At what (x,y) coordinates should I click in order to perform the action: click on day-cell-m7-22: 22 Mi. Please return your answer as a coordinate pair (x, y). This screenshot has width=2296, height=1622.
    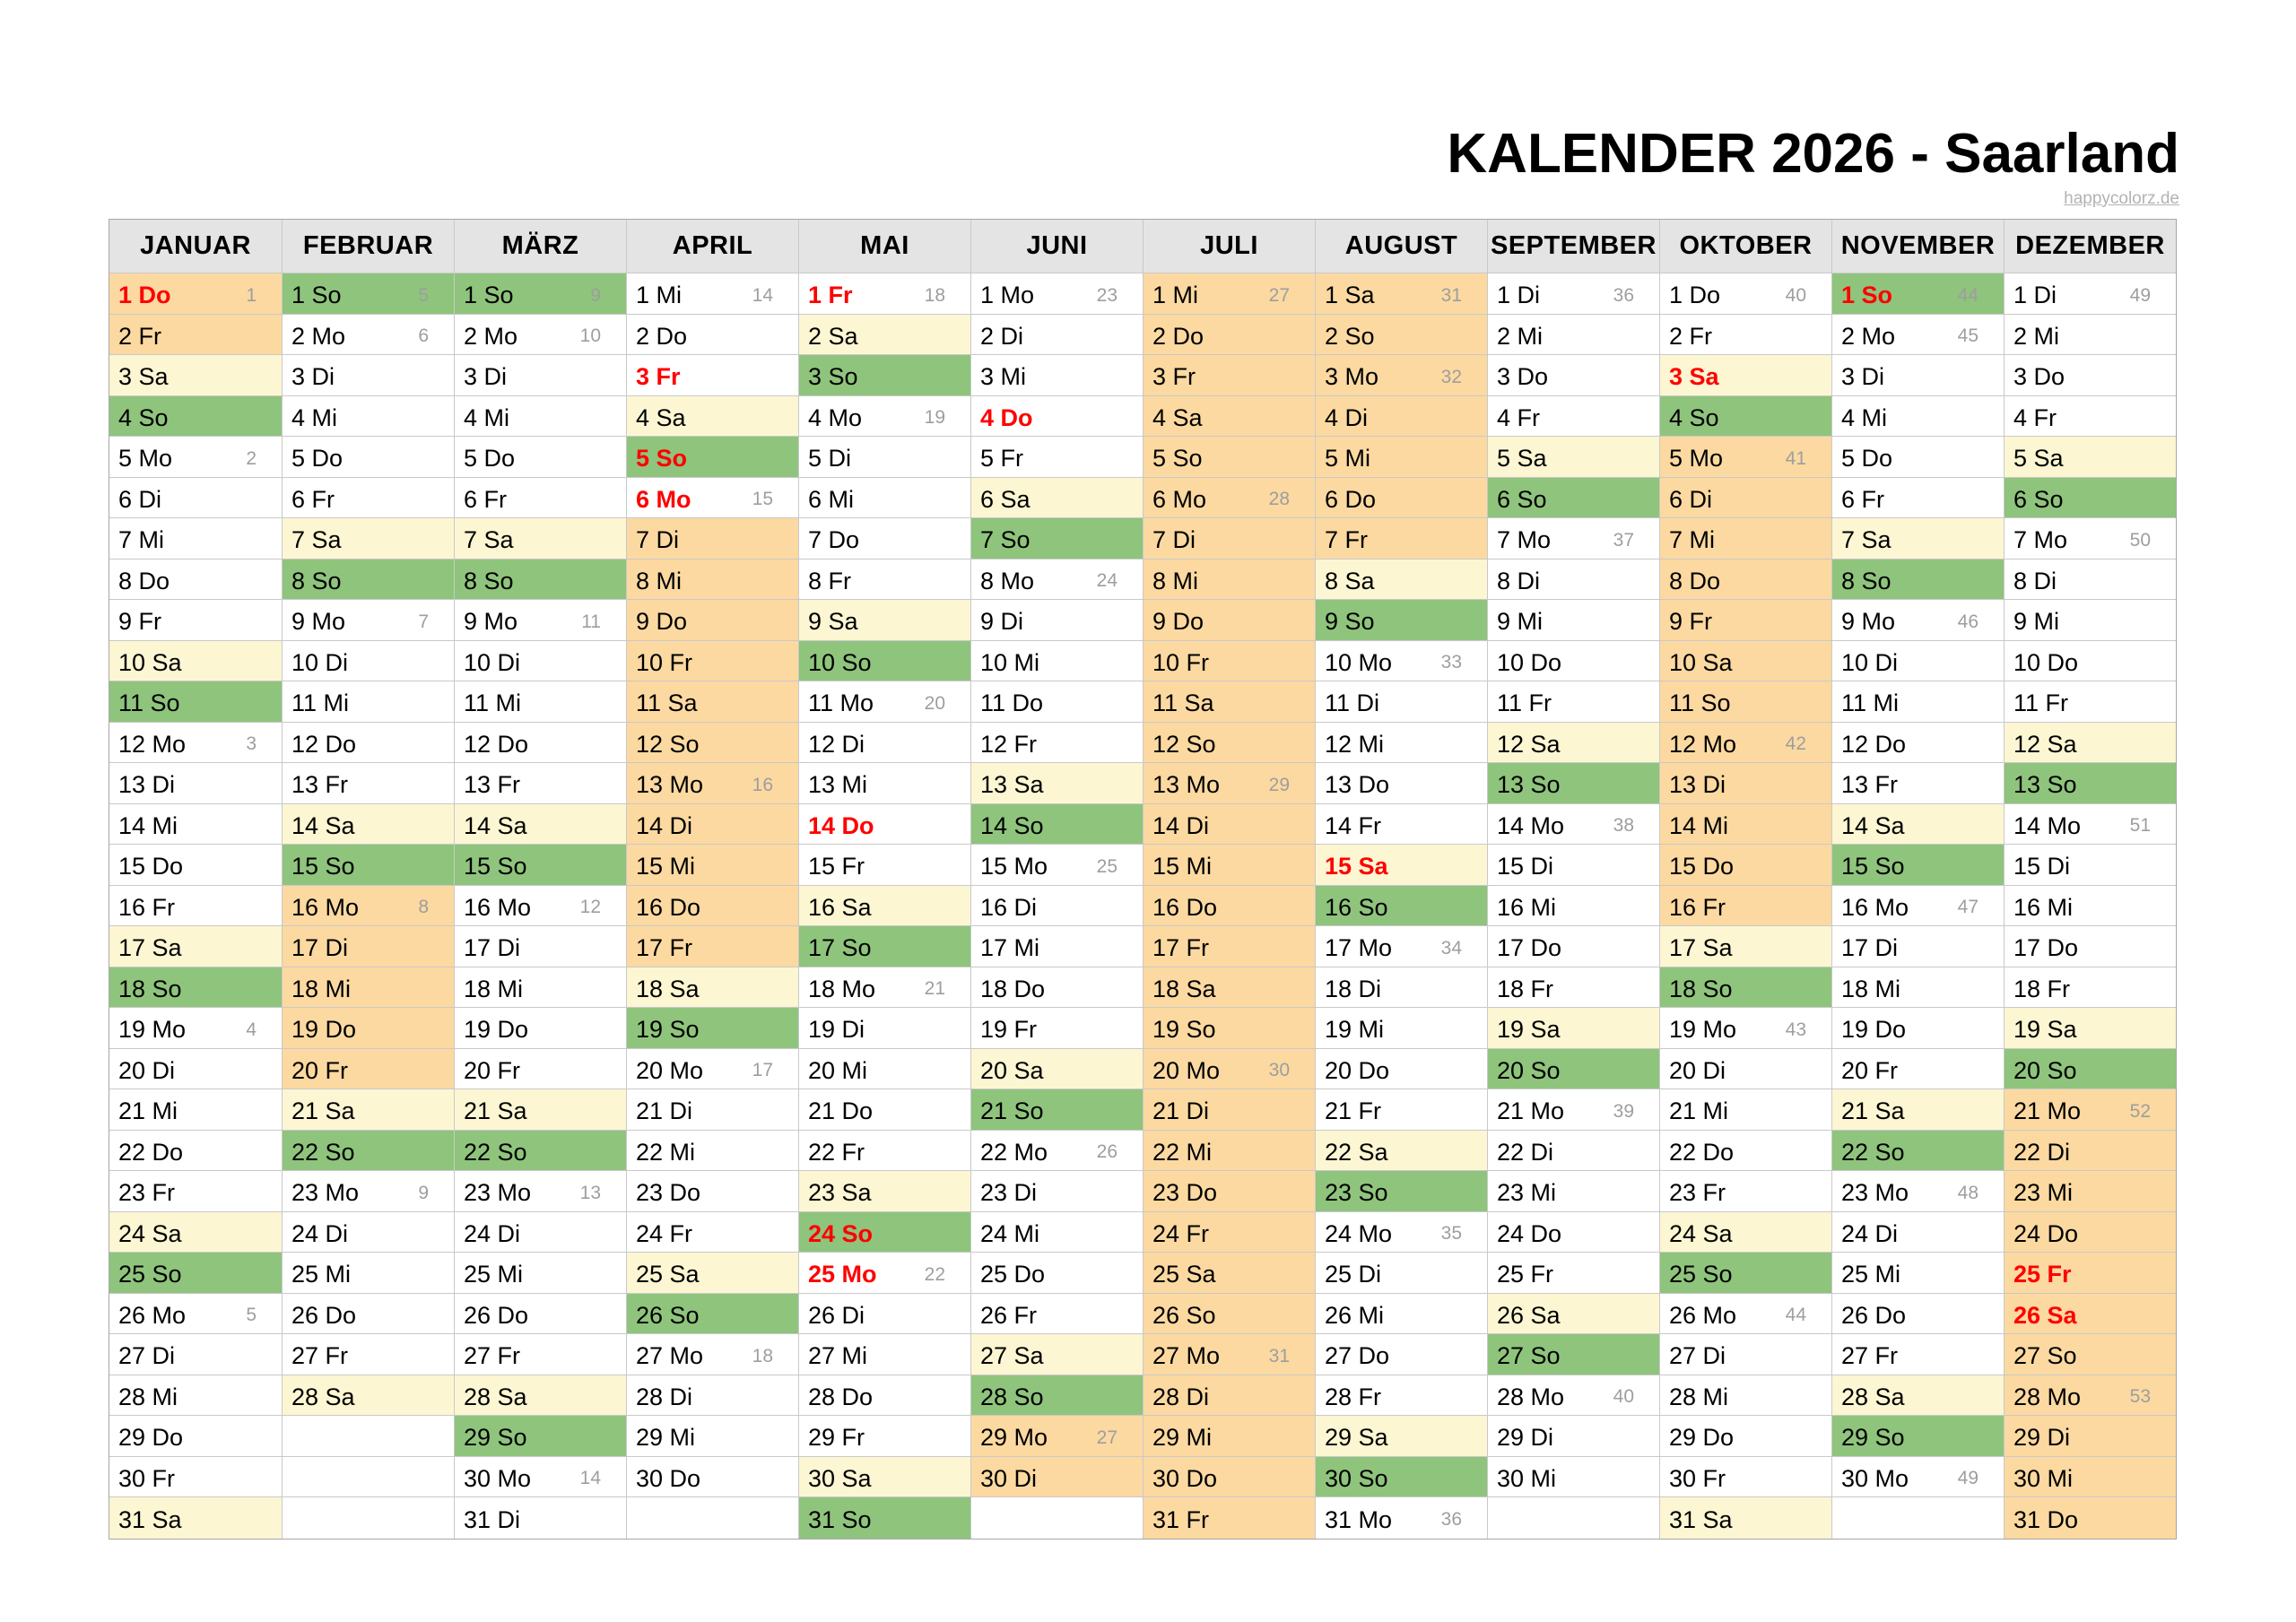
    Looking at the image, I should click on (1229, 1150).